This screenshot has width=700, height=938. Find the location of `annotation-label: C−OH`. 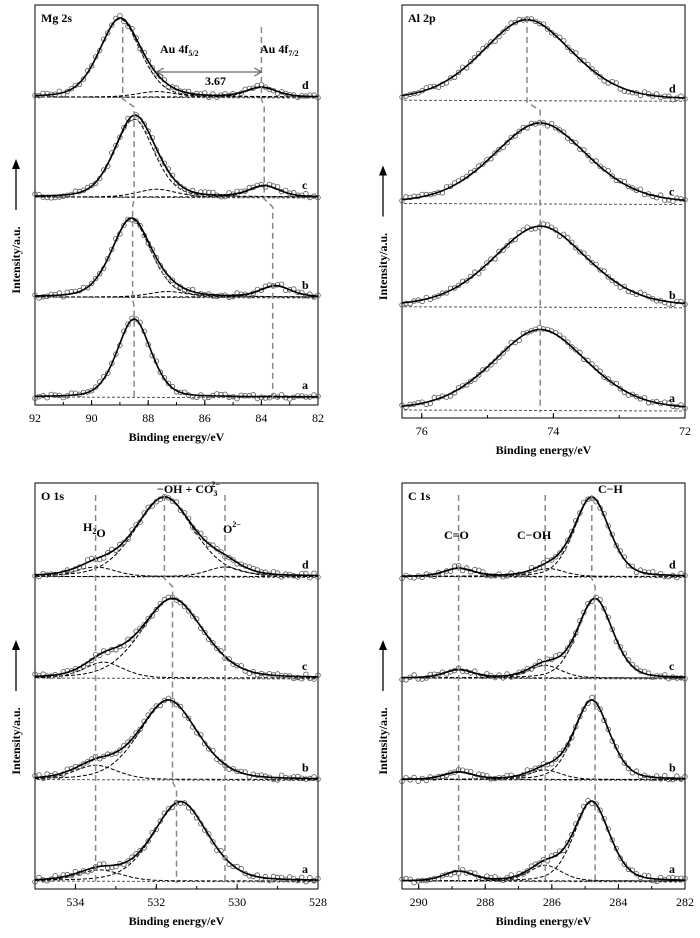

annotation-label: C−OH is located at coordinates (534, 535).